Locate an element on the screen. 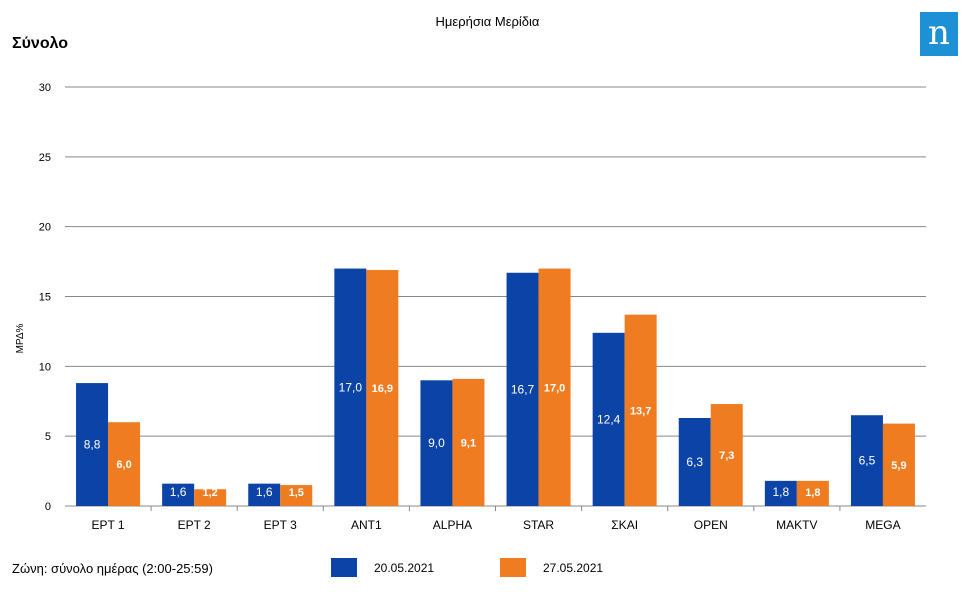  y-tick-label: 20 is located at coordinates (45, 228).